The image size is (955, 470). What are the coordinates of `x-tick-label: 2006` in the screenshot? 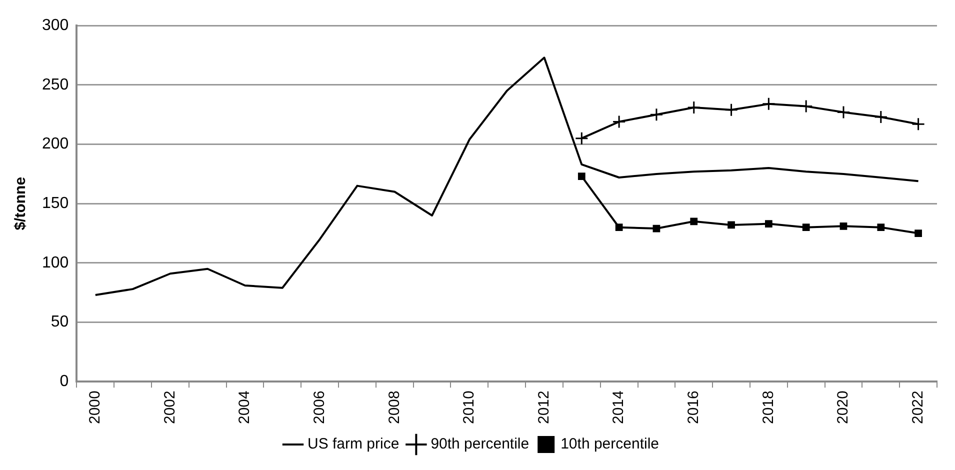 It's located at (319, 407).